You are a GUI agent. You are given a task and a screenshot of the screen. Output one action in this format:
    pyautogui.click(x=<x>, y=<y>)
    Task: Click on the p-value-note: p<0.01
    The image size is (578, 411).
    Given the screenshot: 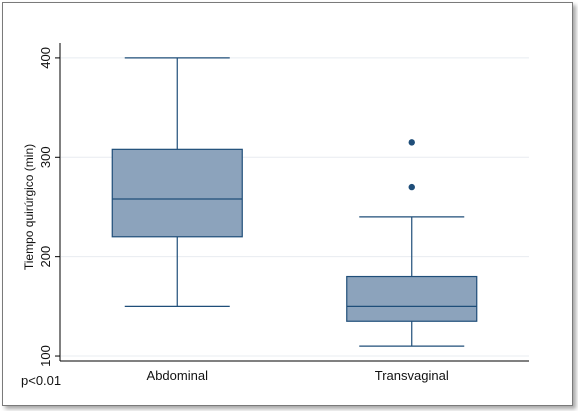 What is the action you would take?
    pyautogui.click(x=41, y=380)
    